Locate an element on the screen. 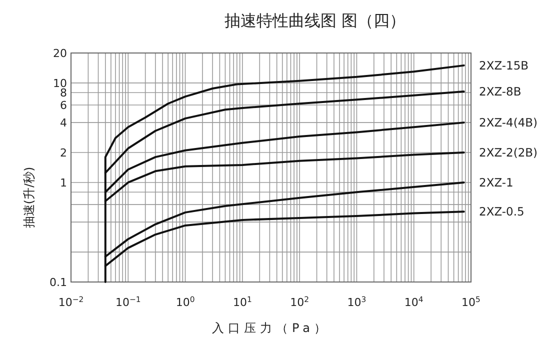  x-tick-label: 10$^{3}$ is located at coordinates (356, 301).